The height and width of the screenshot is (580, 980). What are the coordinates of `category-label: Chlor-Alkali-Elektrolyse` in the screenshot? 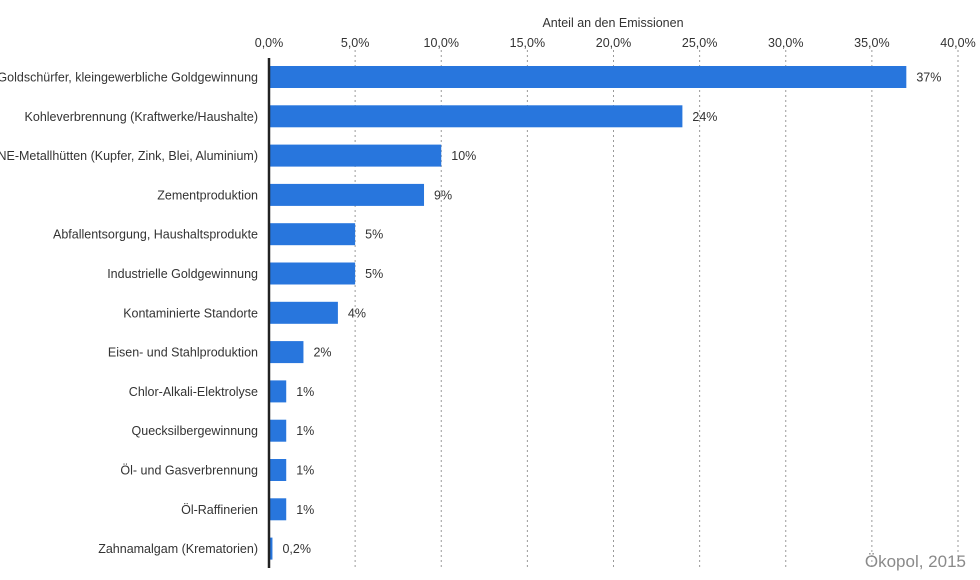 It's located at (193, 392).